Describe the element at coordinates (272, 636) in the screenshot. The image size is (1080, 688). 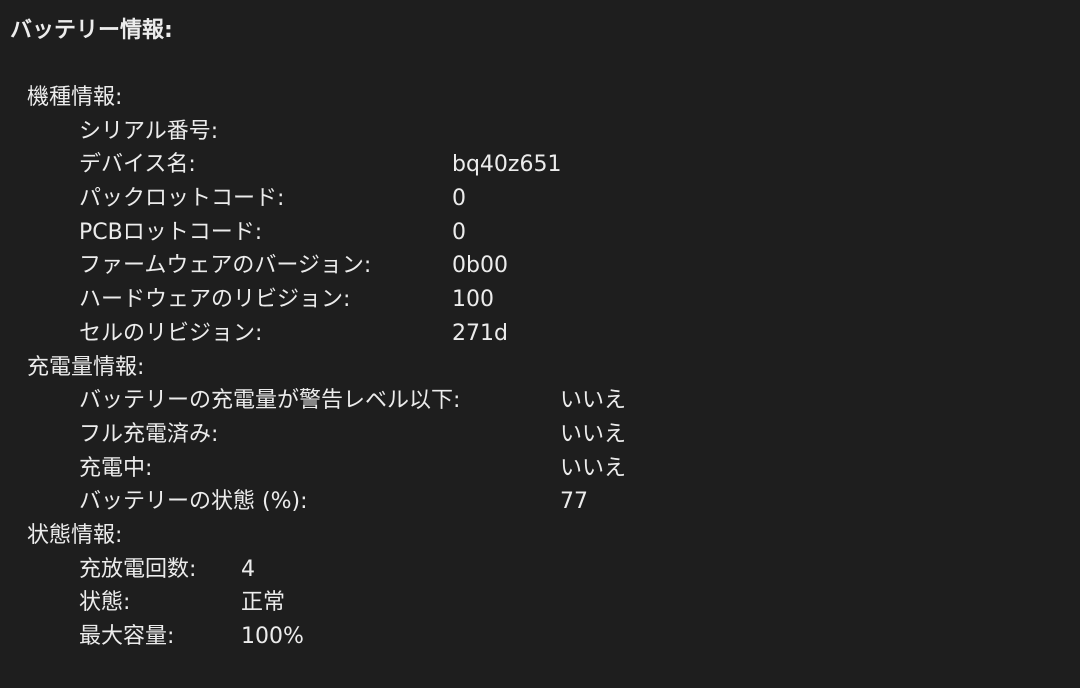
I see `value: 100%` at that location.